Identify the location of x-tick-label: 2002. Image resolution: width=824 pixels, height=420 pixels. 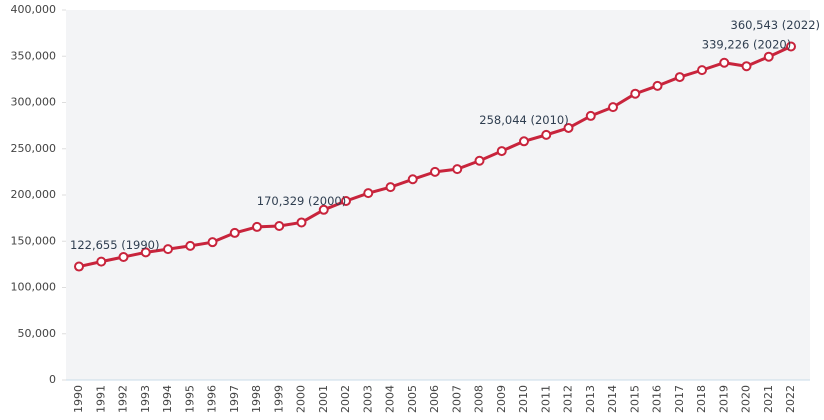
(345, 399).